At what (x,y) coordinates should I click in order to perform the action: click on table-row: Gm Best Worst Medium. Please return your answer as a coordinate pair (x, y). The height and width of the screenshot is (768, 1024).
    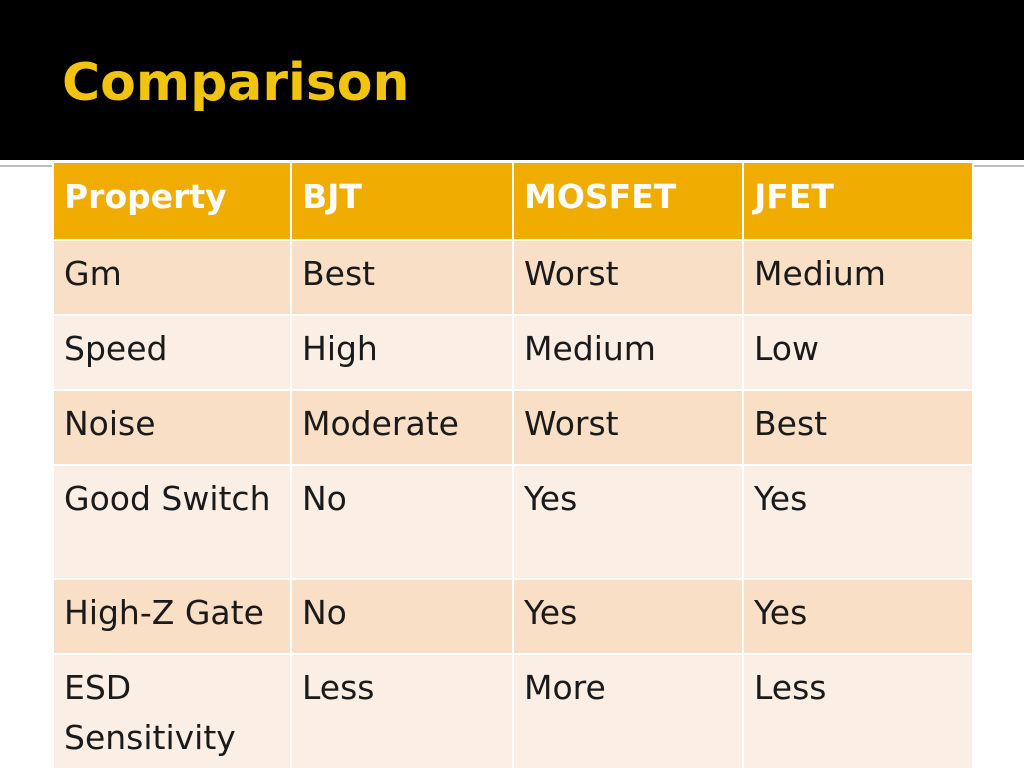
    Looking at the image, I should click on (513, 277).